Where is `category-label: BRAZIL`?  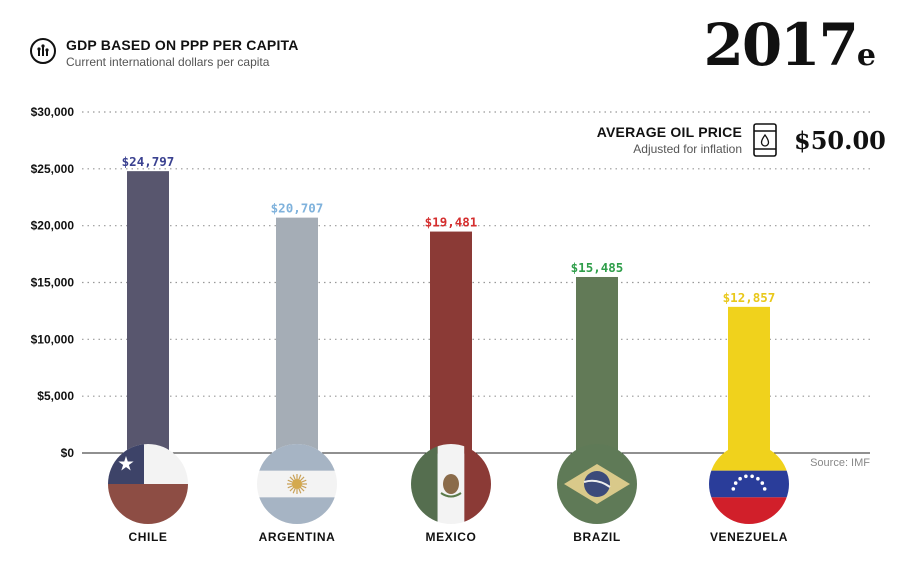
category-label: BRAZIL is located at coordinates (597, 537).